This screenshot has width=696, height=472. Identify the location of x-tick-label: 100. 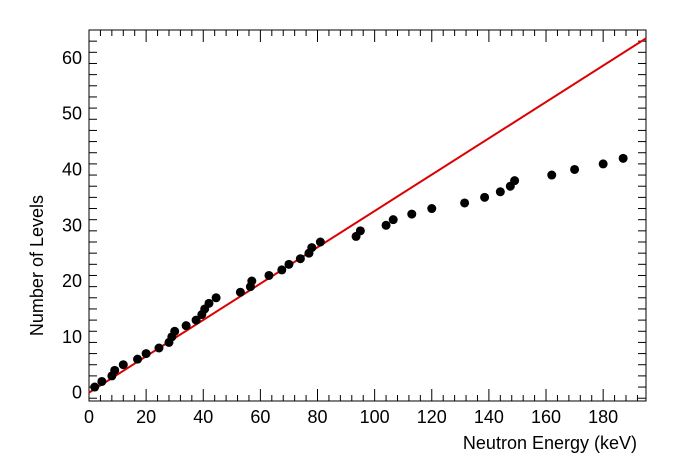
(375, 417).